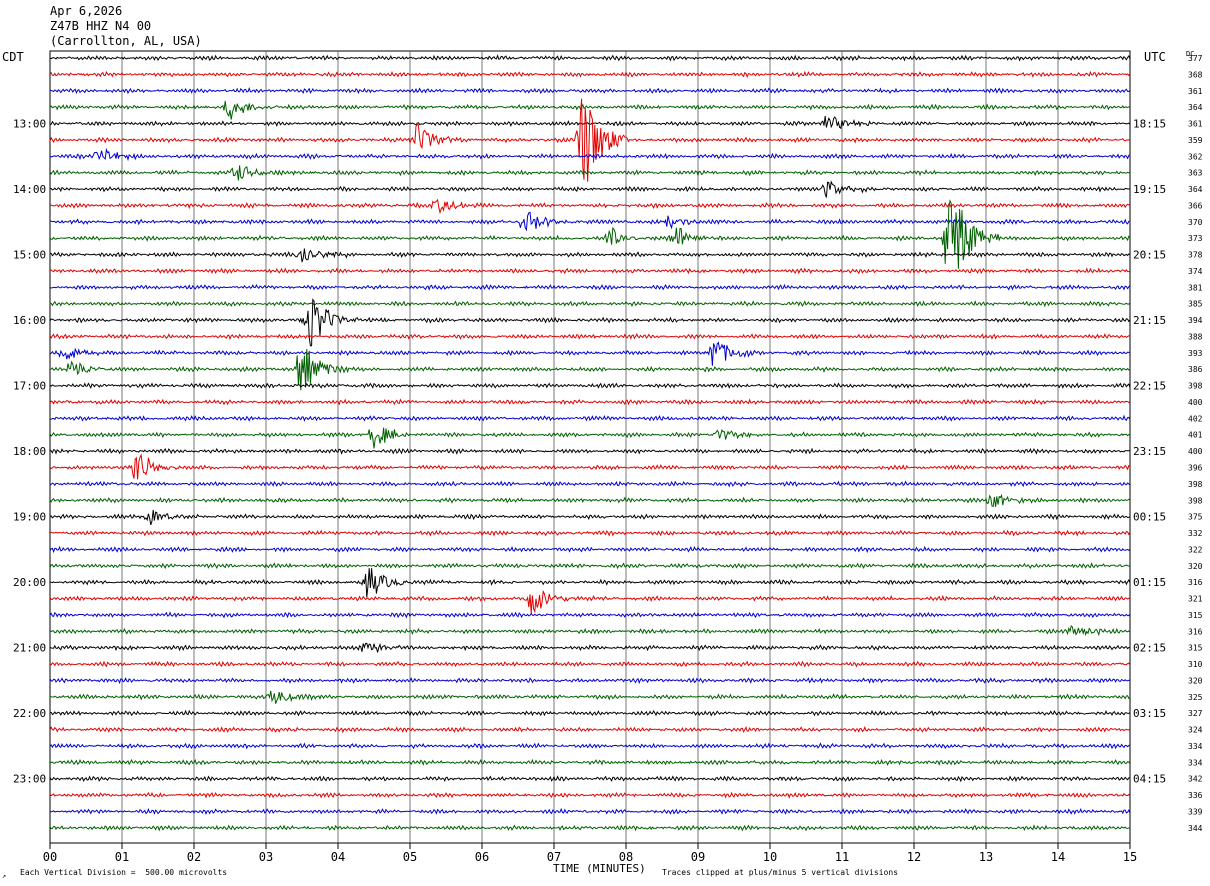 Image resolution: width=1210 pixels, height=886 pixels. What do you see at coordinates (1195, 156) in the screenshot?
I see `dc-value: 362` at bounding box center [1195, 156].